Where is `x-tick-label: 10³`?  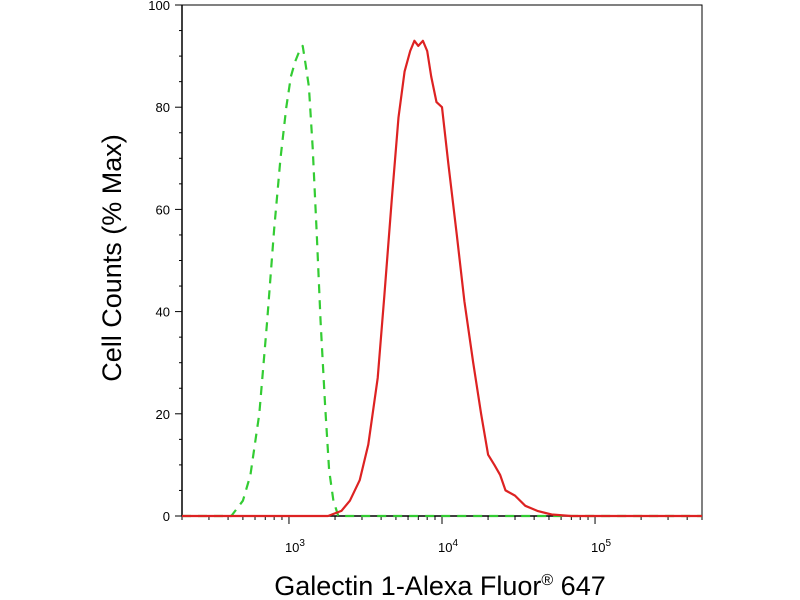
x-tick-label: 10³ is located at coordinates (295, 546).